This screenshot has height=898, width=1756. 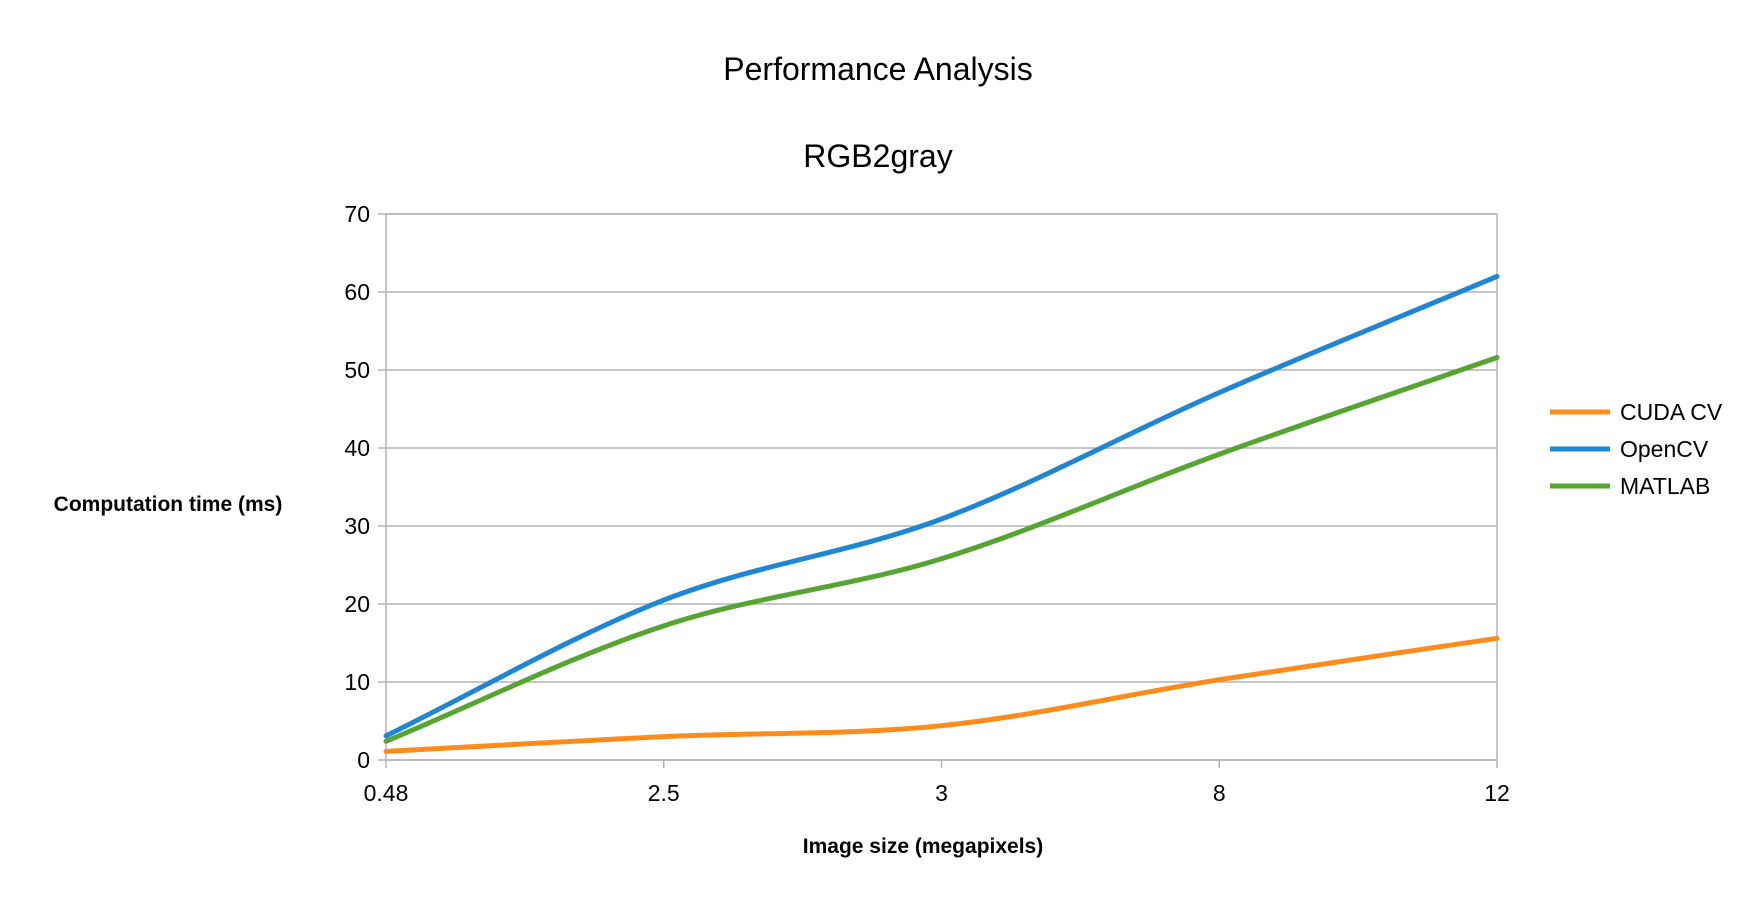 I want to click on x-tick-label: 3, so click(x=941, y=793).